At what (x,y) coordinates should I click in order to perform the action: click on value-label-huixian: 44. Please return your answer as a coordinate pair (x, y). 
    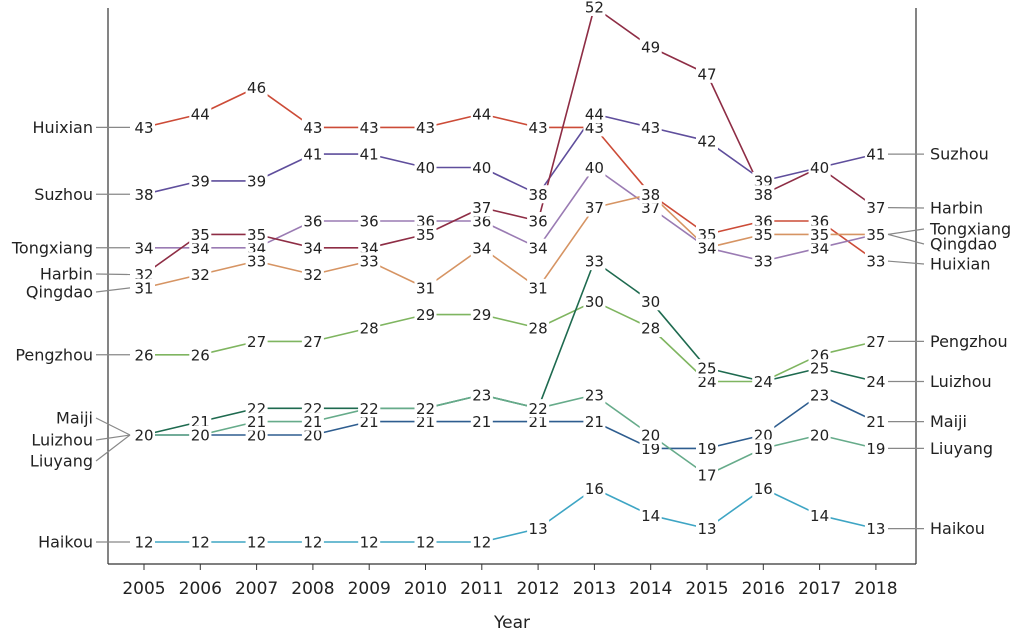
    Looking at the image, I should click on (481, 115).